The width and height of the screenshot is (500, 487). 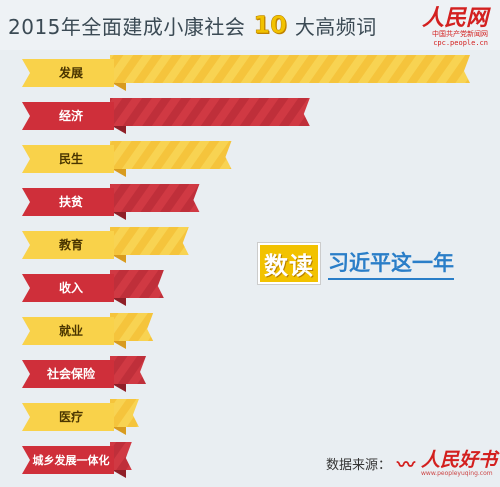 I want to click on category-label: 社会保险, so click(x=71, y=373).